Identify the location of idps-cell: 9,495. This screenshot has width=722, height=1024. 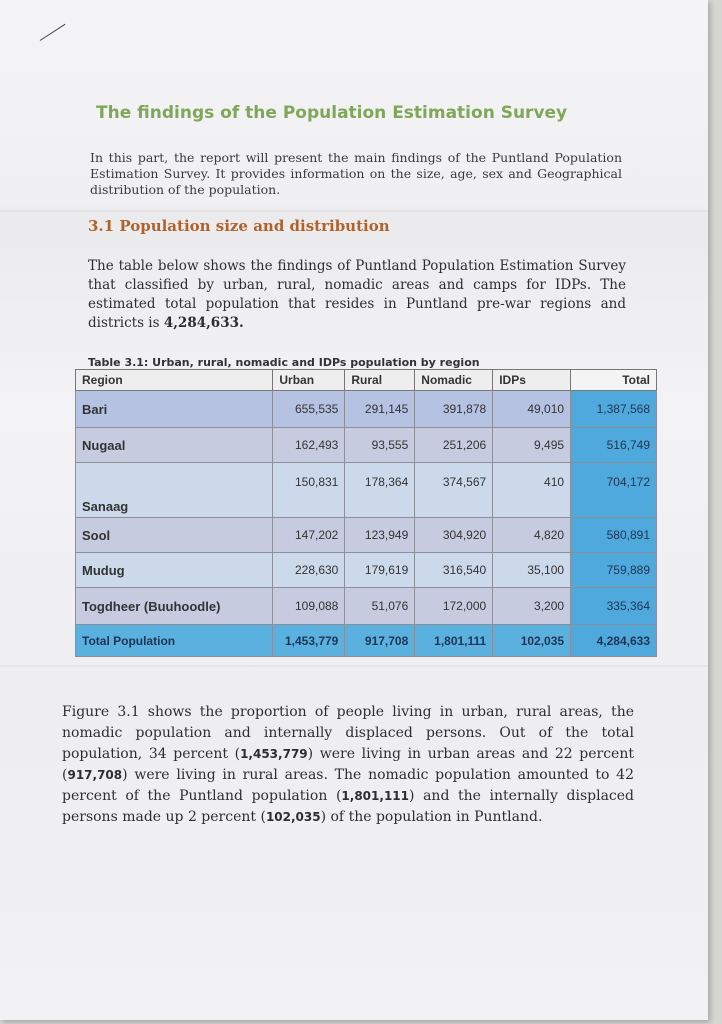
(532, 445).